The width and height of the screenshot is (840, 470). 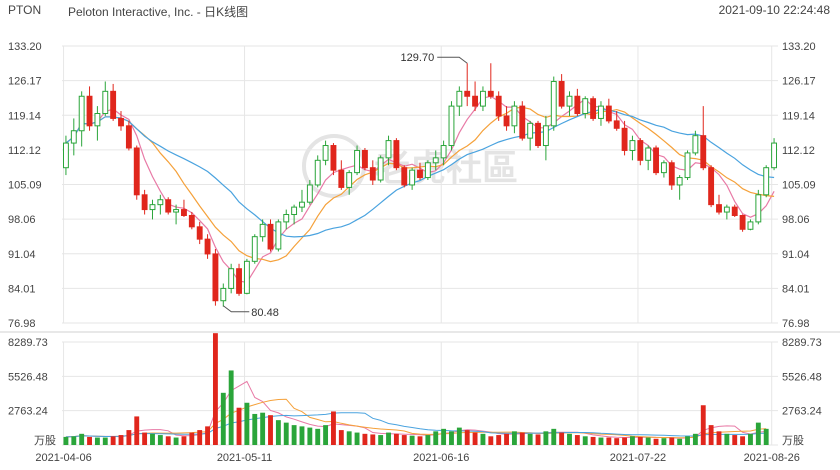 I want to click on volume-unit-left: 万股, so click(x=45, y=440).